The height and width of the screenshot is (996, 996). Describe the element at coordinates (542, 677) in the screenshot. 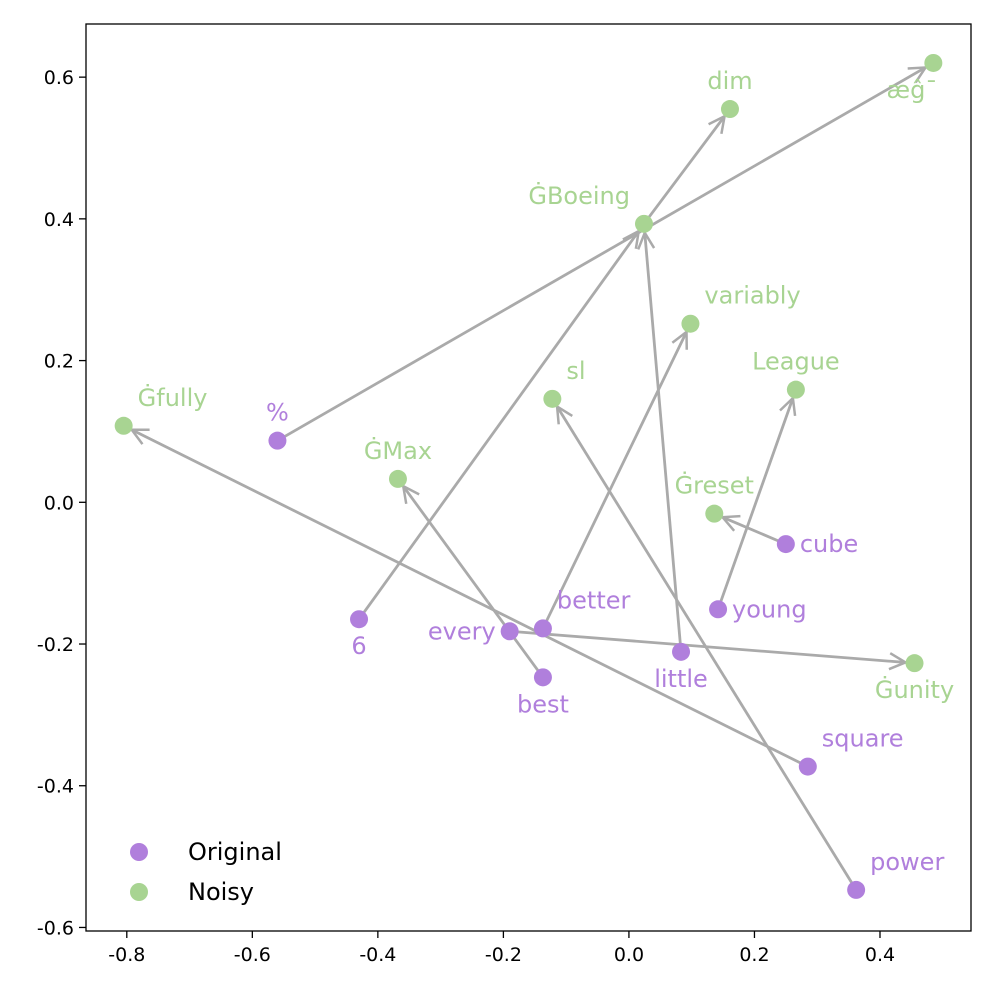

I see `point-original-best` at that location.